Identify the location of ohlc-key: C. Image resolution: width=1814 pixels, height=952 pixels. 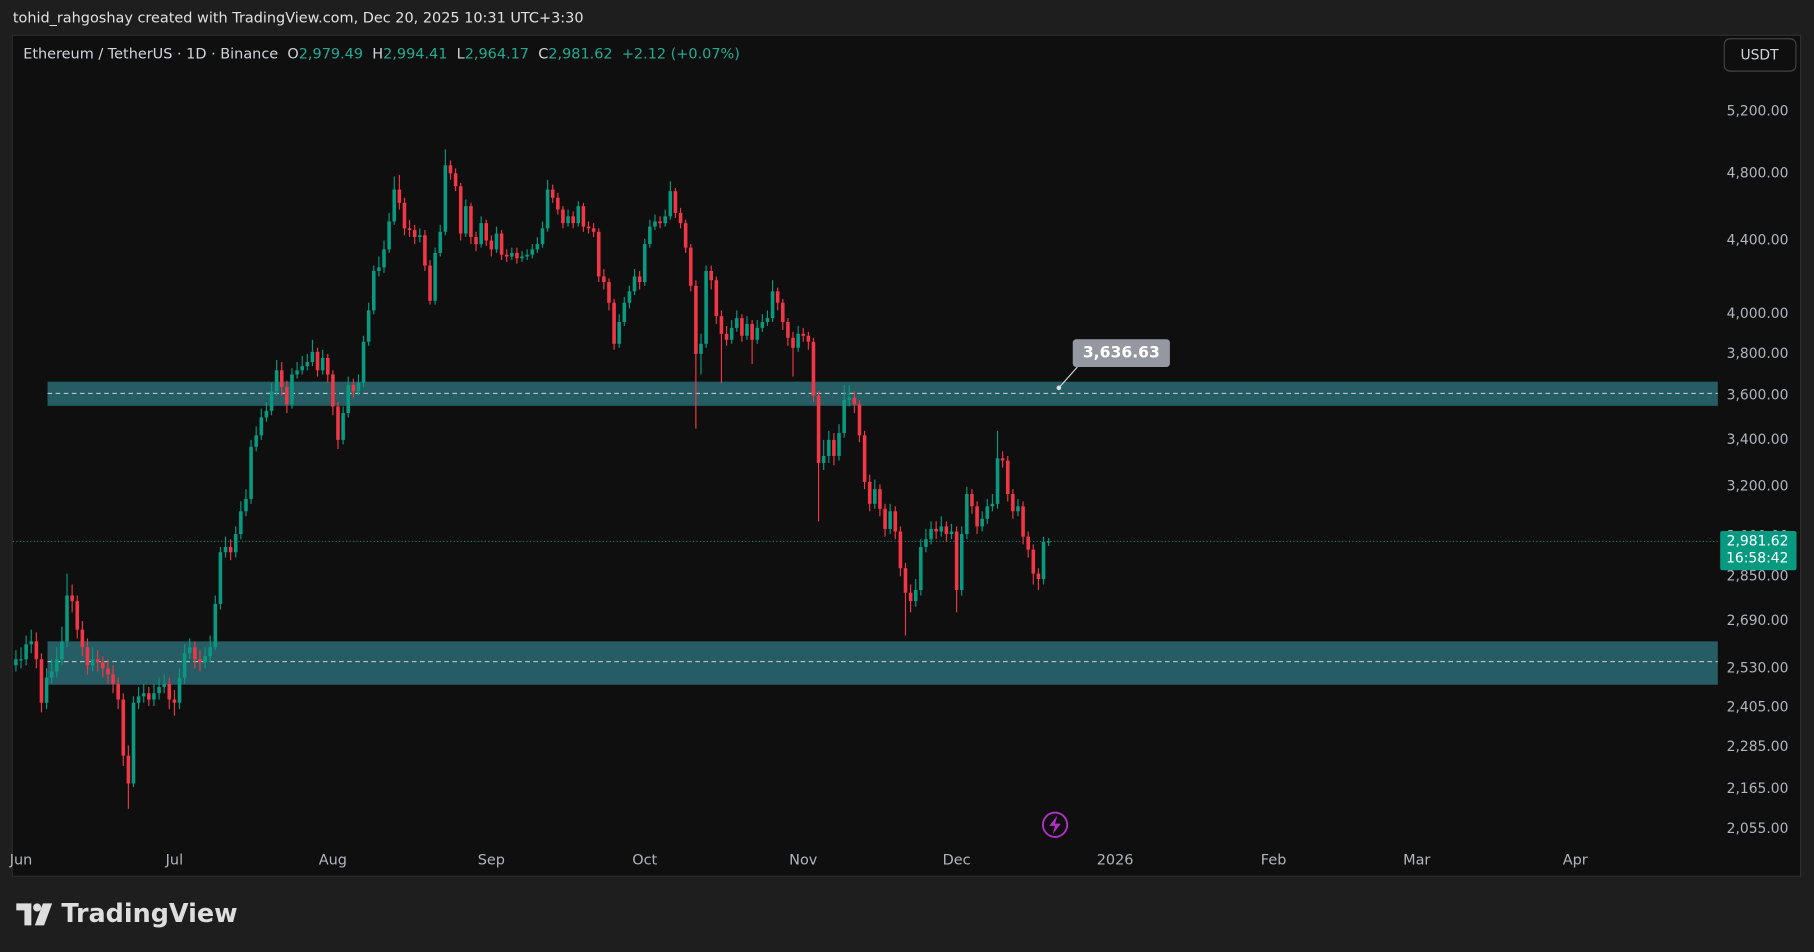
(543, 54).